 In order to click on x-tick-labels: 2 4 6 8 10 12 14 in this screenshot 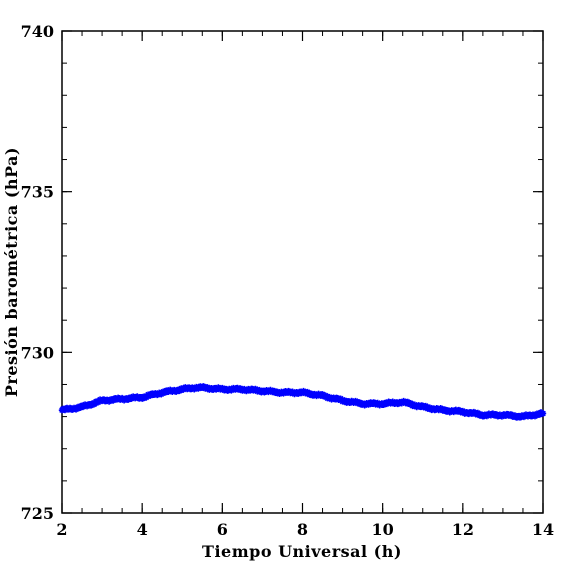, I will do `click(305, 529)`.